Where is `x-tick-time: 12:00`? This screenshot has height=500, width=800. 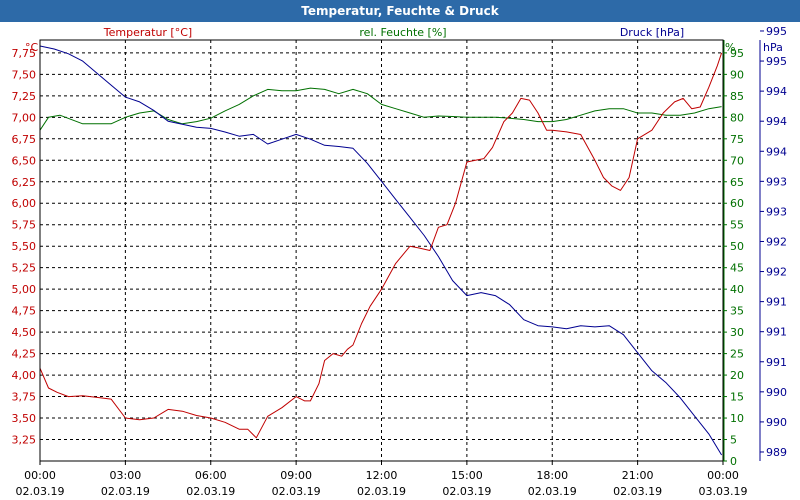 x-tick-time: 12:00 is located at coordinates (382, 475).